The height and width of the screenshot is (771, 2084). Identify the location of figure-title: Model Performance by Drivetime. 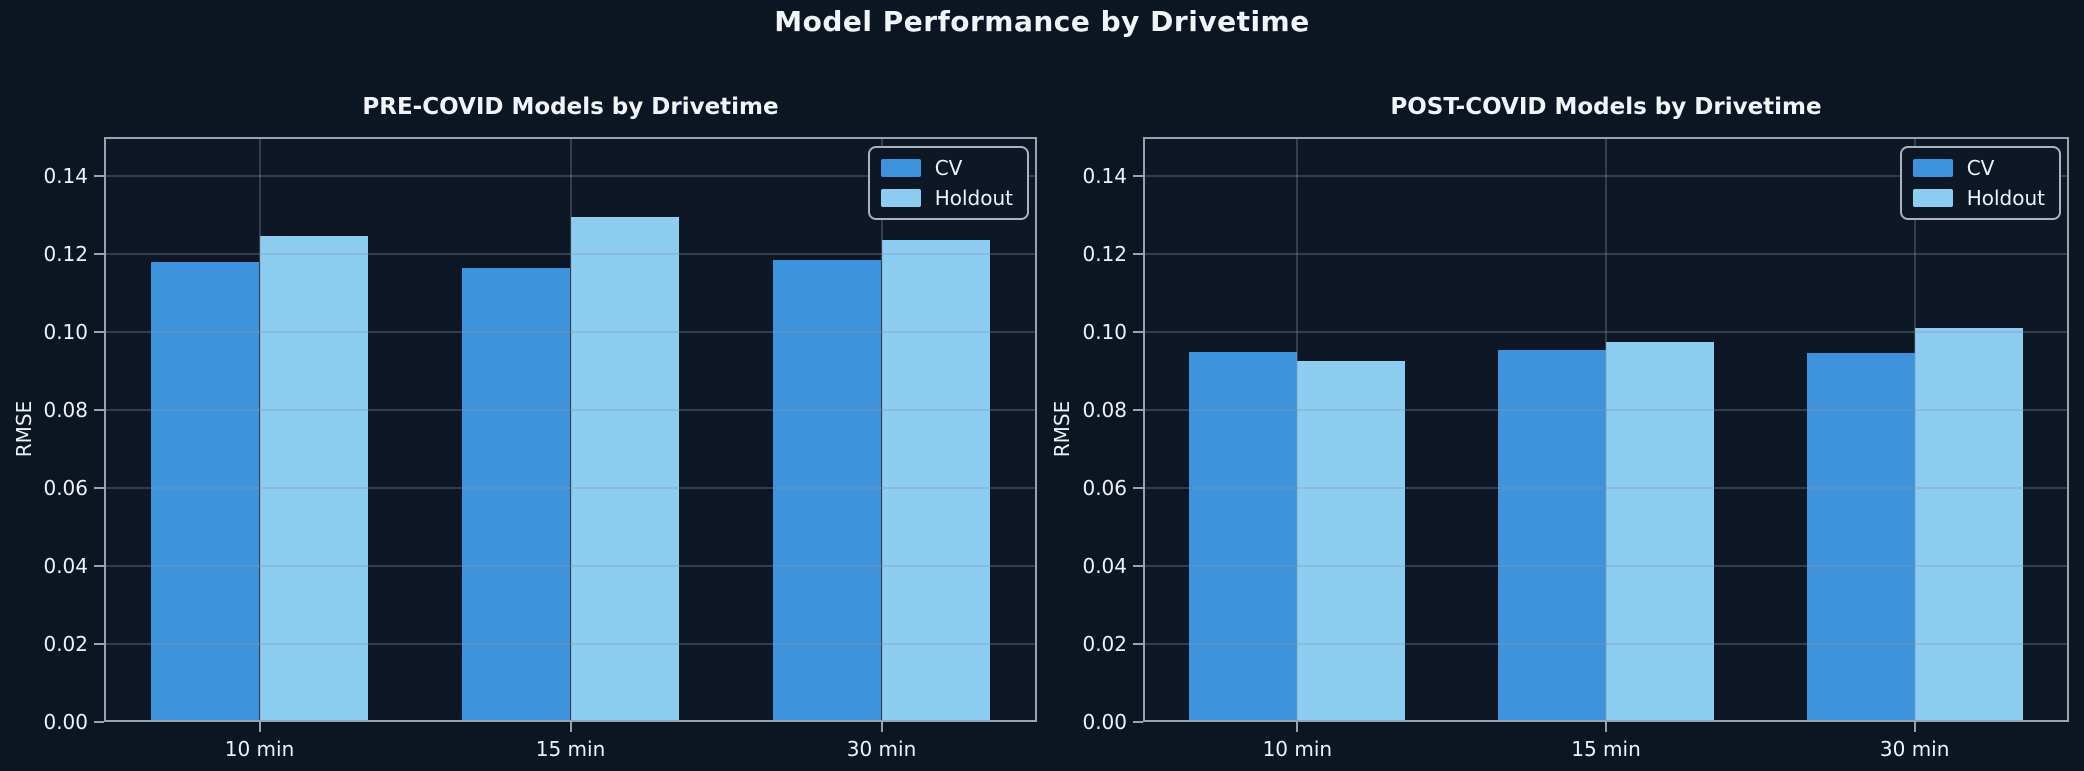
(1042, 21).